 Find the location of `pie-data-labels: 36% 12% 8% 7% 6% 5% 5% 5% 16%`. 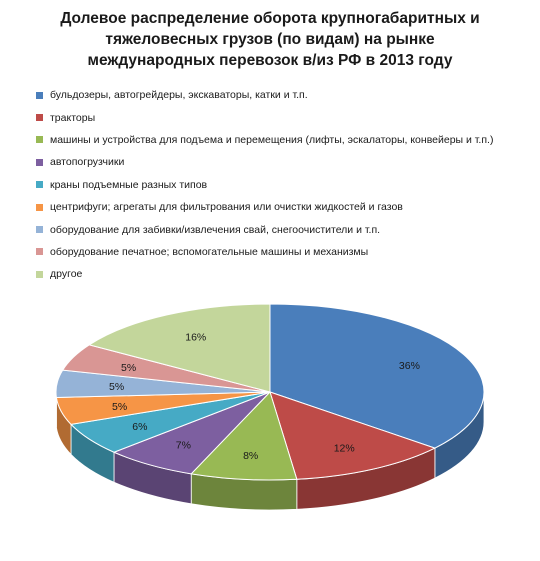

pie-data-labels: 36% 12% 8% 7% 6% 5% 5% 5% 16% is located at coordinates (264, 396).